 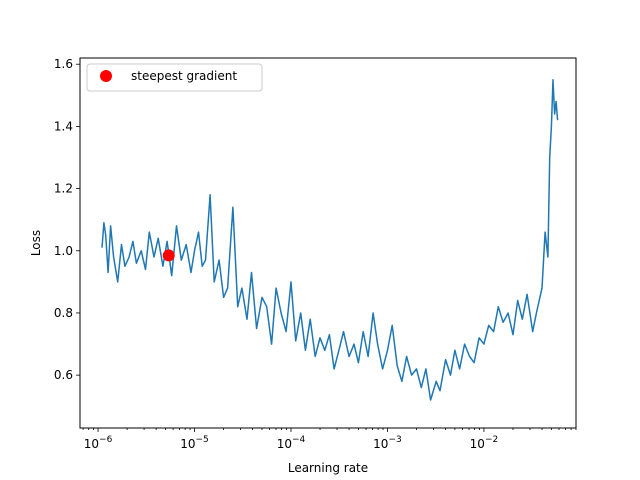 What do you see at coordinates (63, 126) in the screenshot?
I see `y-tick-label: 1.4` at bounding box center [63, 126].